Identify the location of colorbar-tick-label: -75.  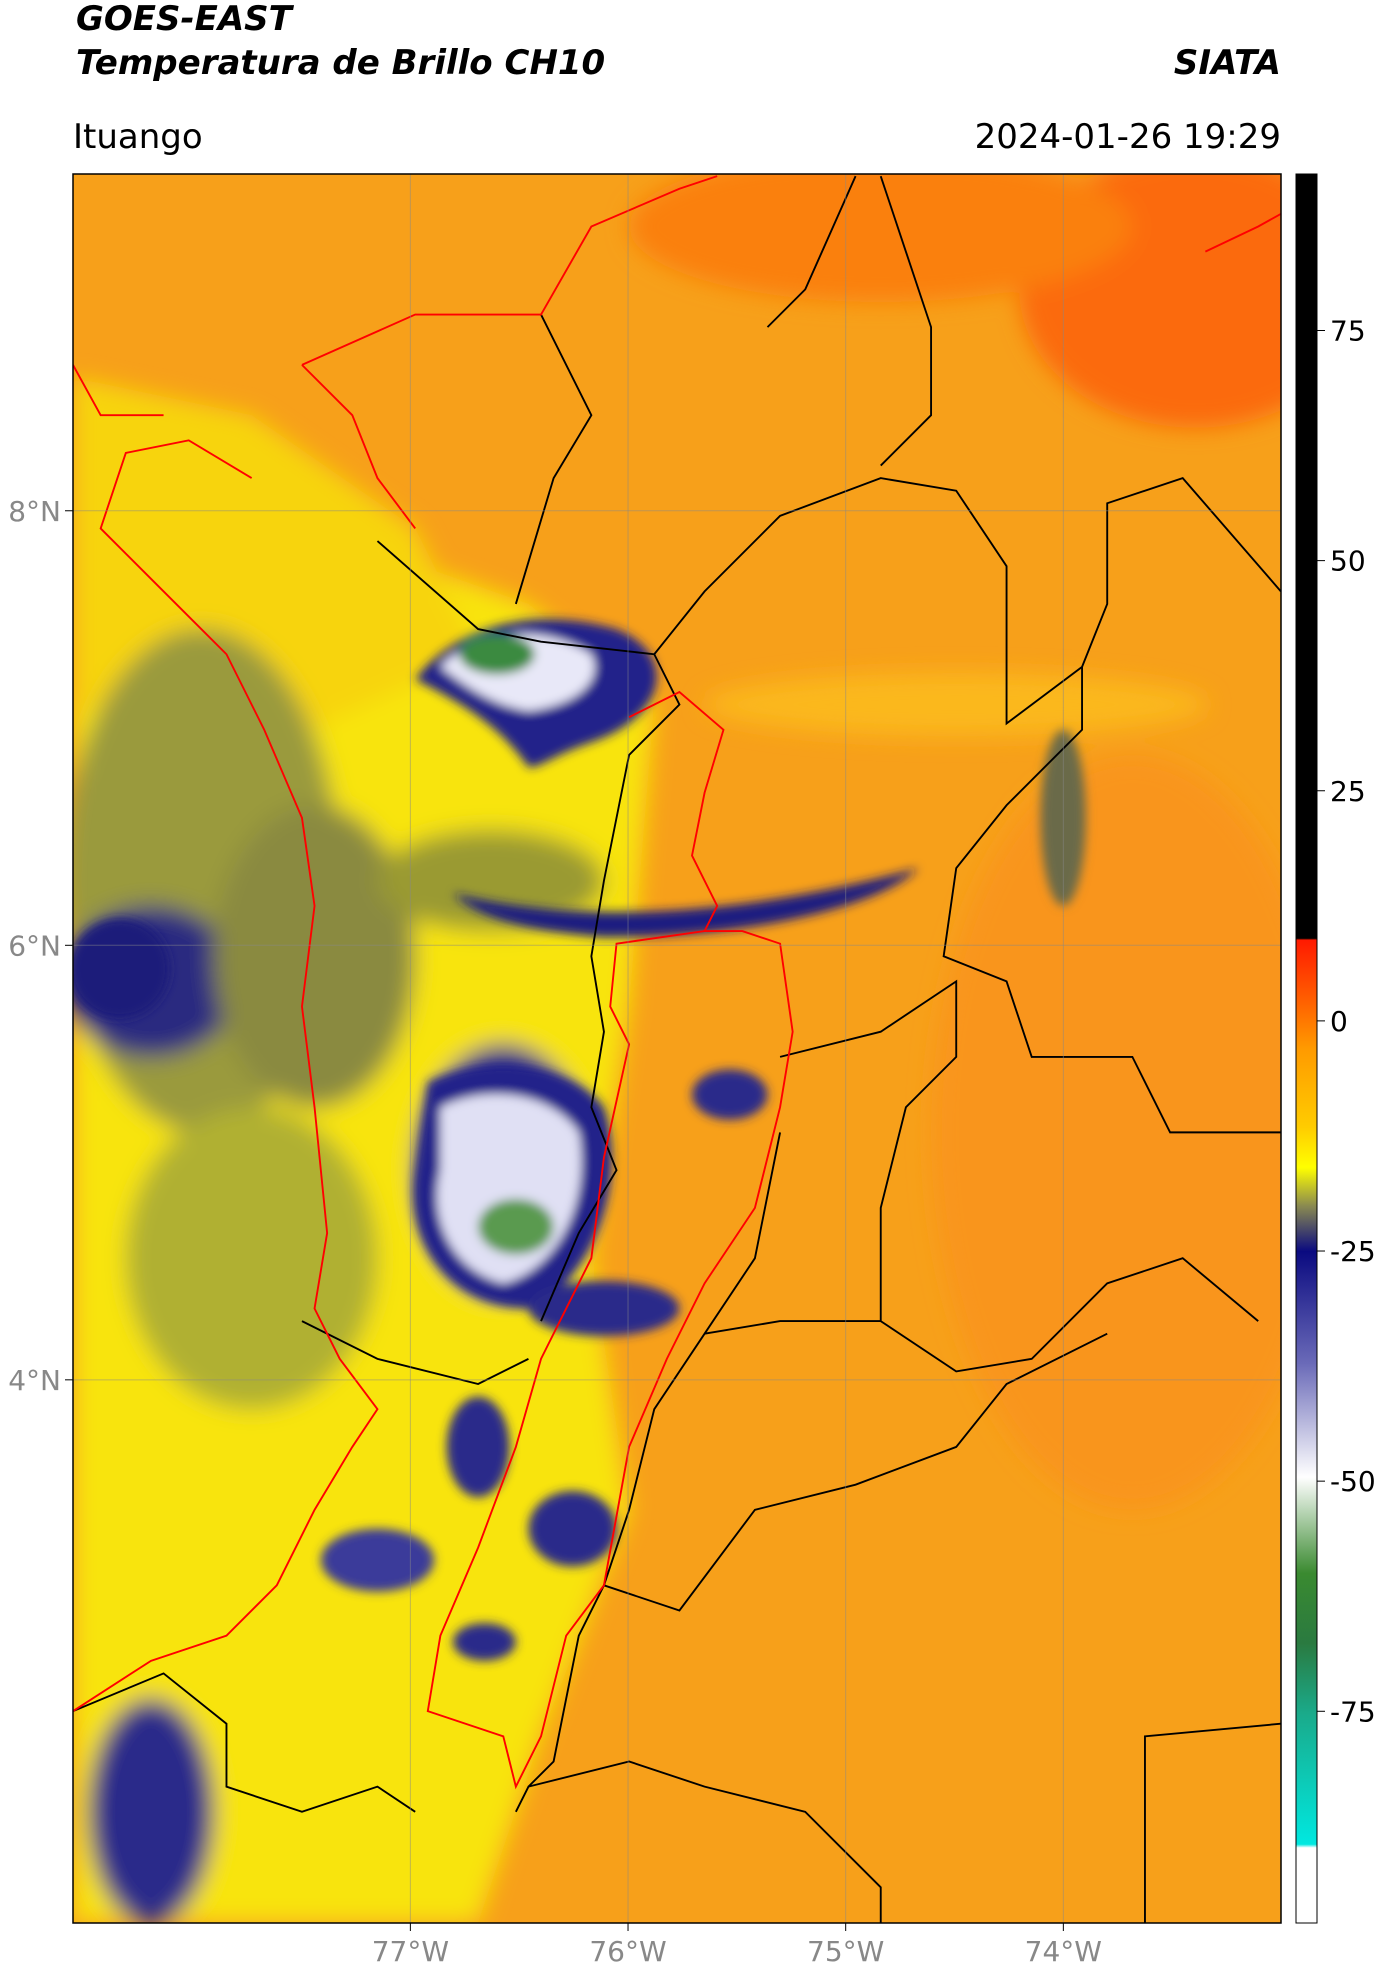
(1353, 1711).